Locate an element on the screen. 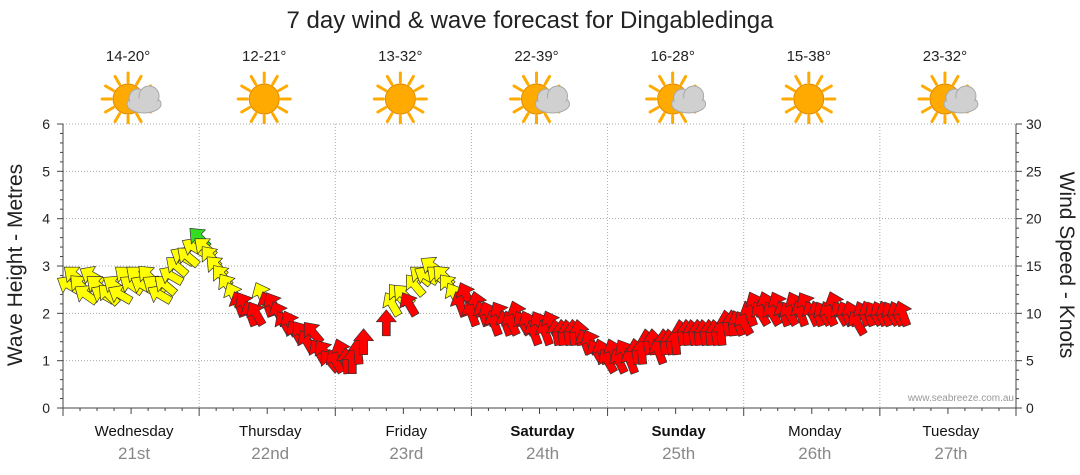  day-date-label: 27th is located at coordinates (950, 453).